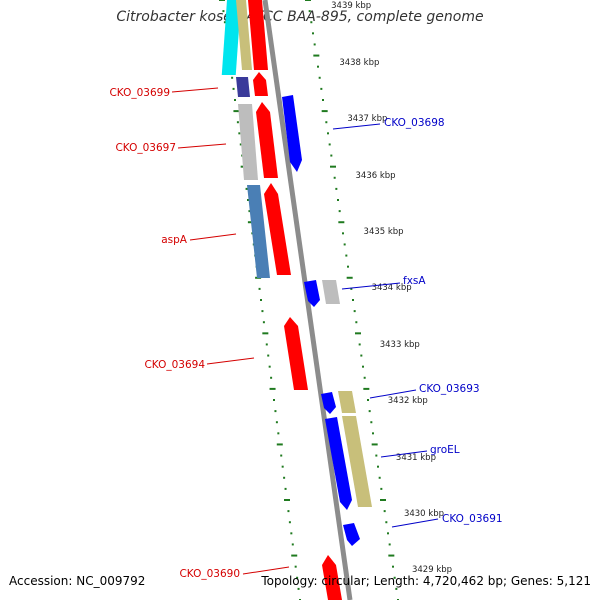 The image size is (600, 600). Describe the element at coordinates (367, 119) in the screenshot. I see `kbp-label: 3437 kbp` at that location.